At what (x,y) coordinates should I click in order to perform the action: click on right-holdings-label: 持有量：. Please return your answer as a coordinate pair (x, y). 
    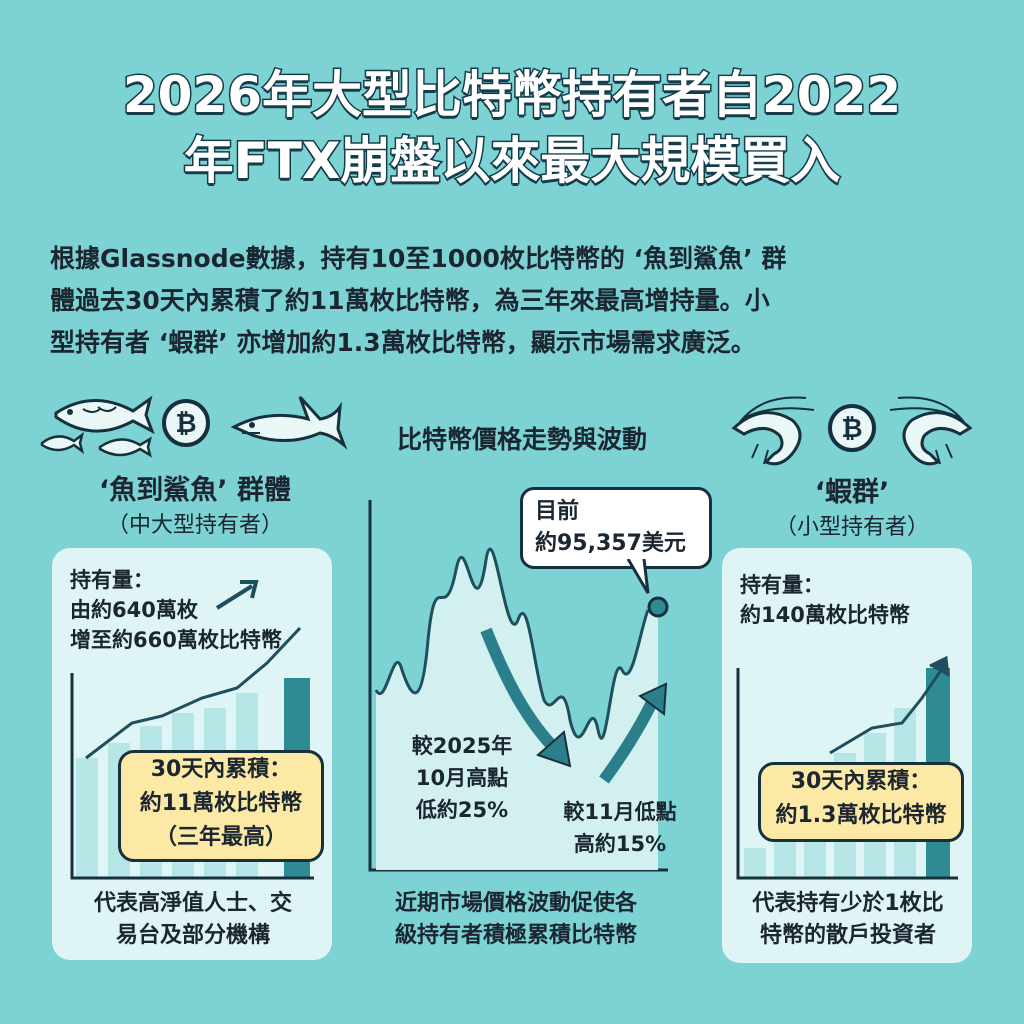
    Looking at the image, I should click on (782, 585).